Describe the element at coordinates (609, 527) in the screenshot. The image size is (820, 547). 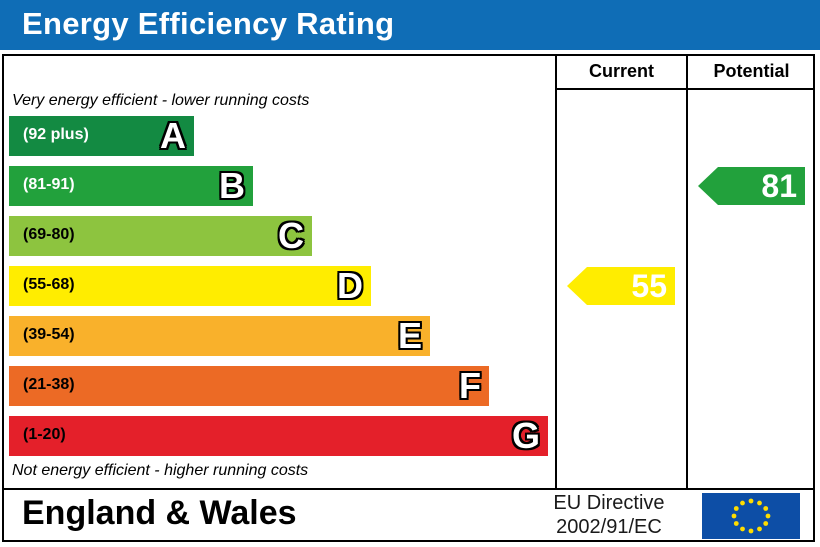
I see `directive-line-2: 2002/91/EC` at that location.